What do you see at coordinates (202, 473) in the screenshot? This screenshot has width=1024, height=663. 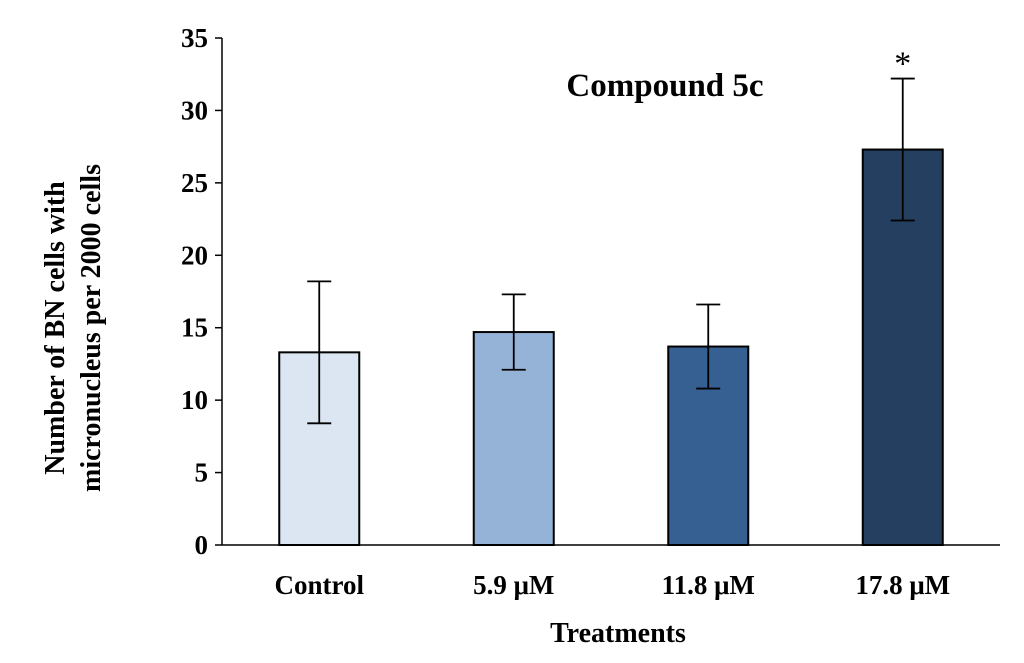 I see `y-tick-label-1: 5` at bounding box center [202, 473].